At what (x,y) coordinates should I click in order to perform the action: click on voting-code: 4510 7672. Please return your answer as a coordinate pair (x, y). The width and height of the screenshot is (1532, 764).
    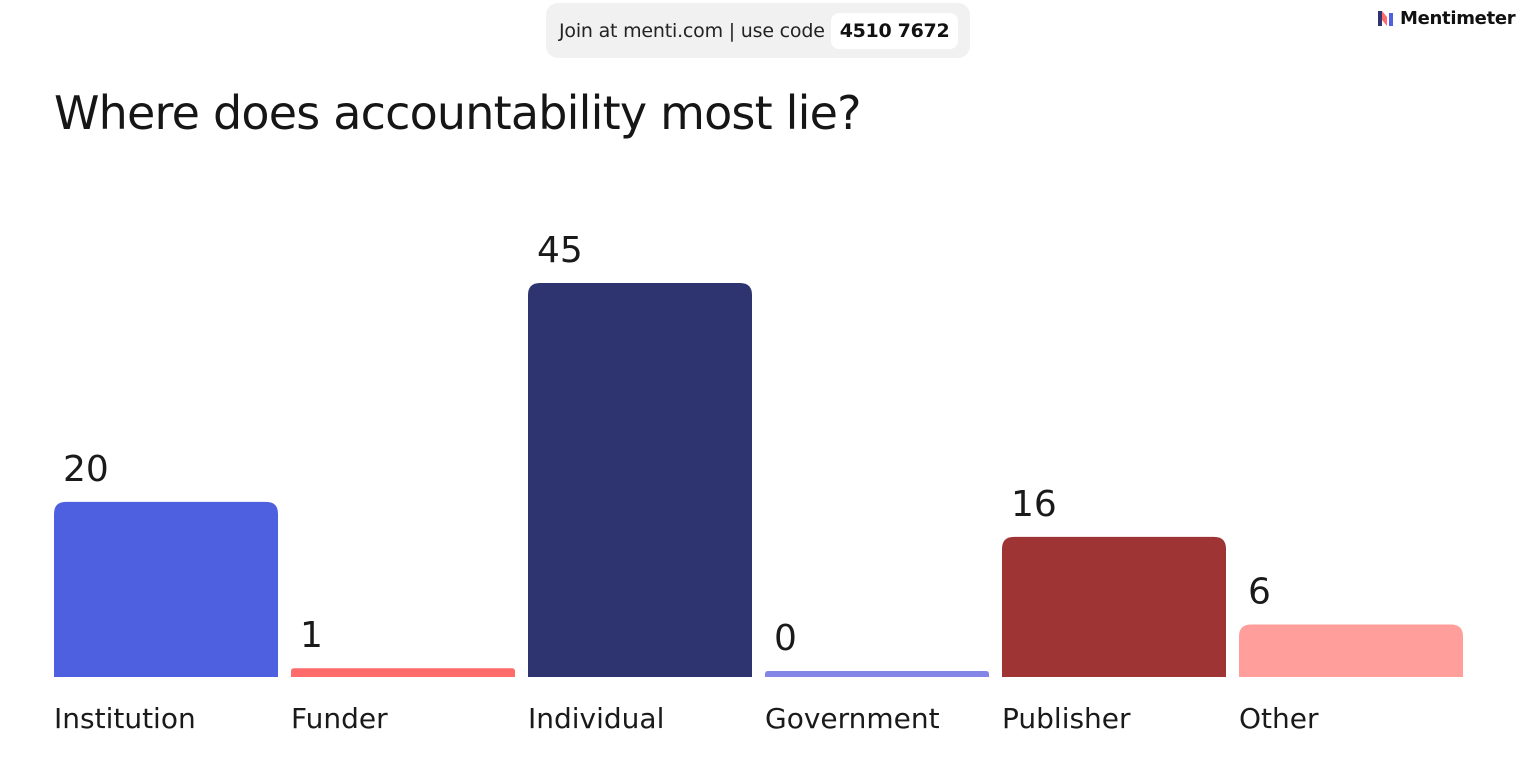
    Looking at the image, I should click on (894, 30).